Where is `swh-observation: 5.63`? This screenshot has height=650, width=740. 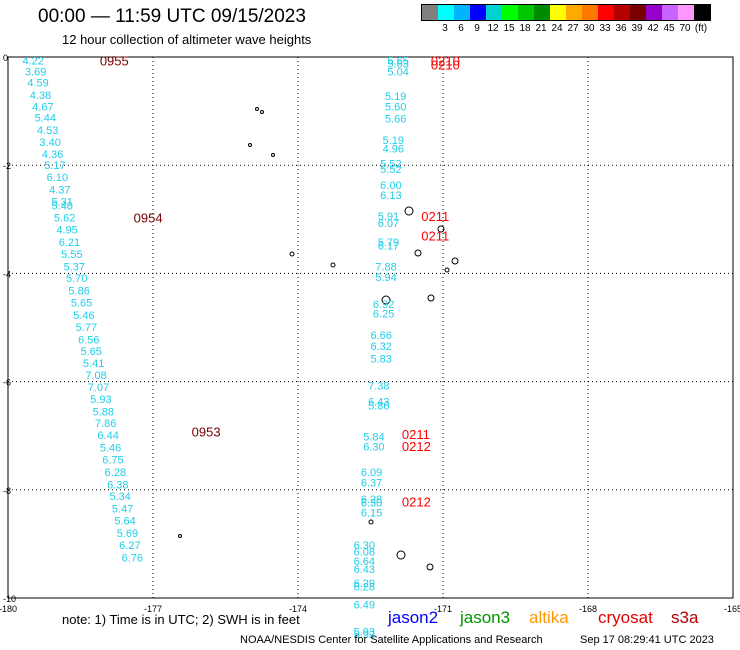 swh-observation: 5.63 is located at coordinates (397, 64).